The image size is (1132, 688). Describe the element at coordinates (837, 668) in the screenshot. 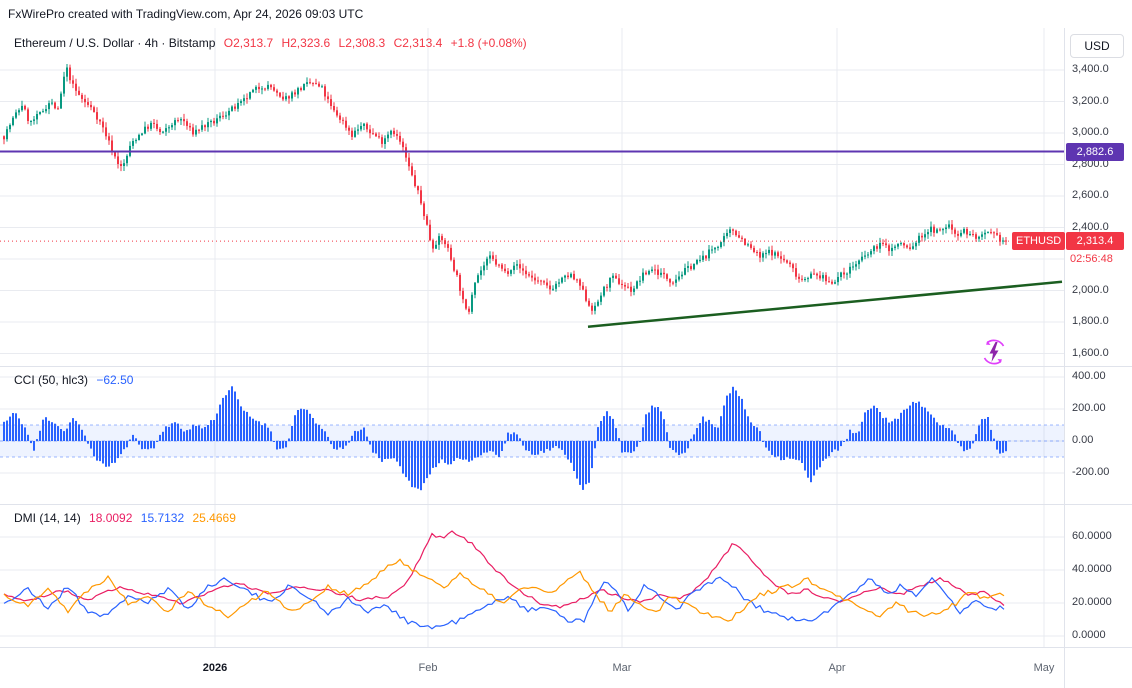

I see `time-axis-label: Apr` at that location.